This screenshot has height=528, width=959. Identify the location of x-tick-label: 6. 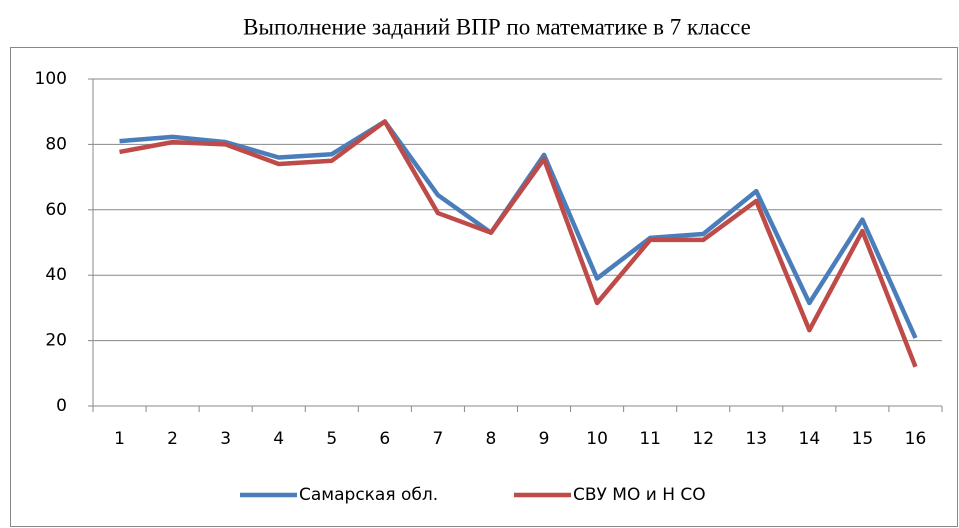
(384, 439).